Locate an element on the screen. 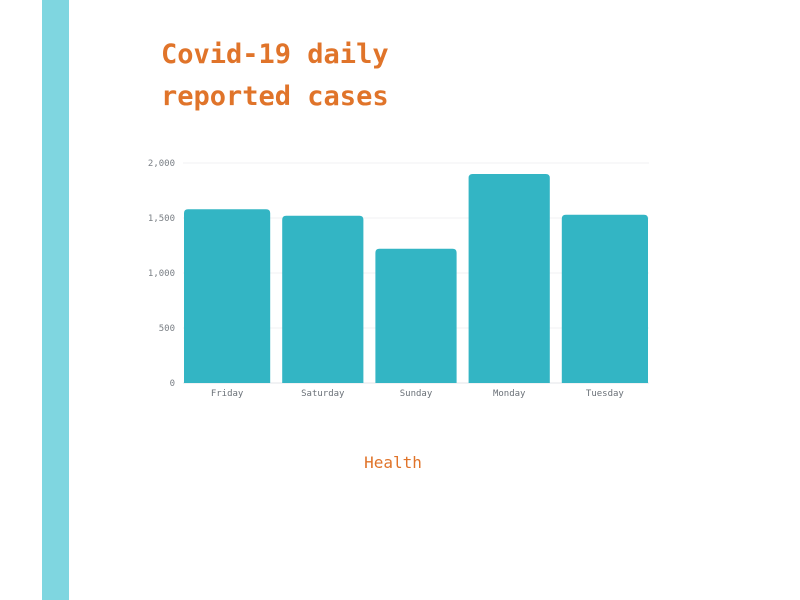  y-axis: 0 500 1,000 1,500 2,000 is located at coordinates (161, 274).